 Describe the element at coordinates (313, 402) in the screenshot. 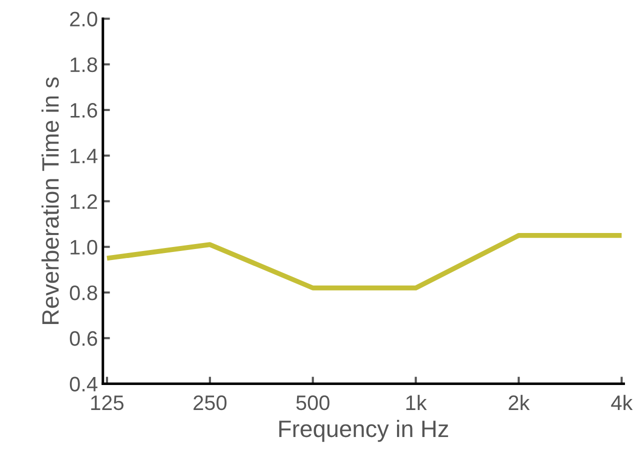

I see `x-tick-label: 500` at that location.